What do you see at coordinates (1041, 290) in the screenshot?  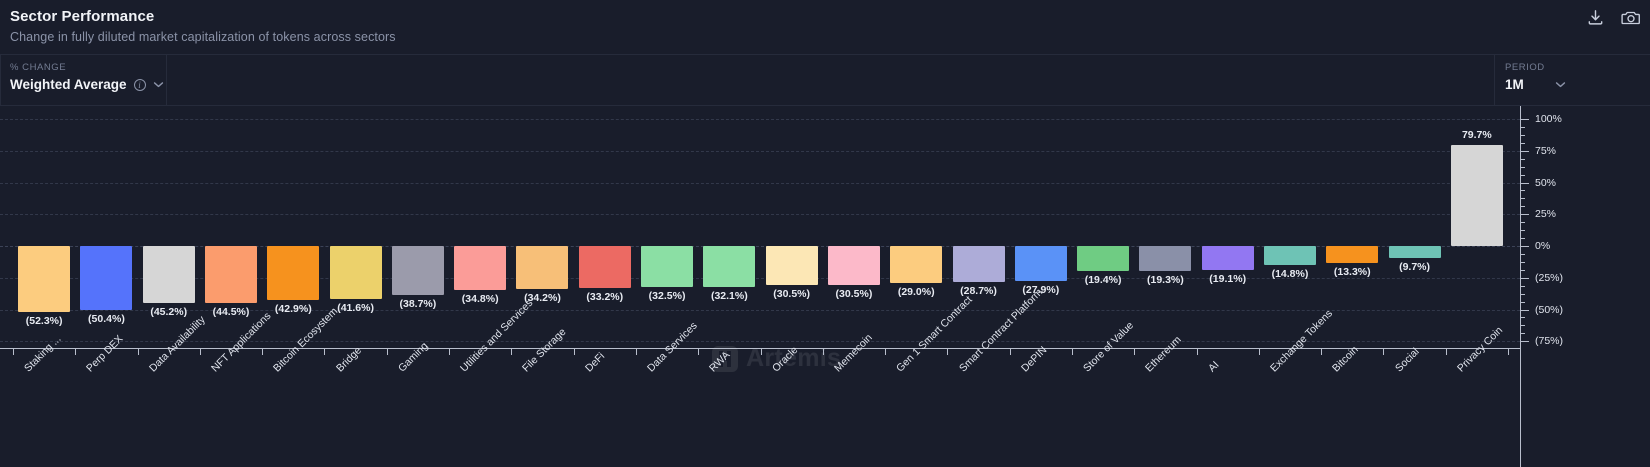 I see `bar-value-label: (27.9%)` at bounding box center [1041, 290].